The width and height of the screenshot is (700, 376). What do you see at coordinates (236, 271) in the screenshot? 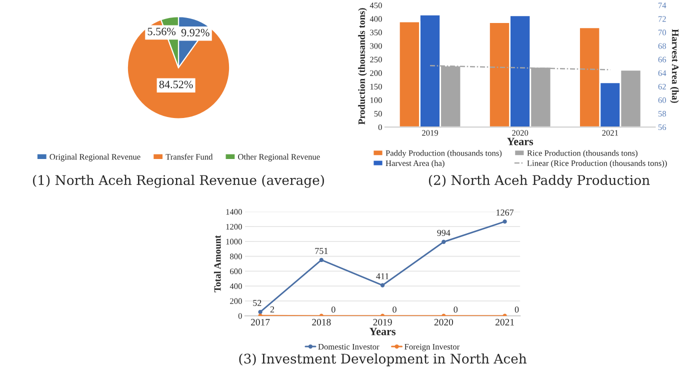
I see `y-tick-label: 600` at bounding box center [236, 271].